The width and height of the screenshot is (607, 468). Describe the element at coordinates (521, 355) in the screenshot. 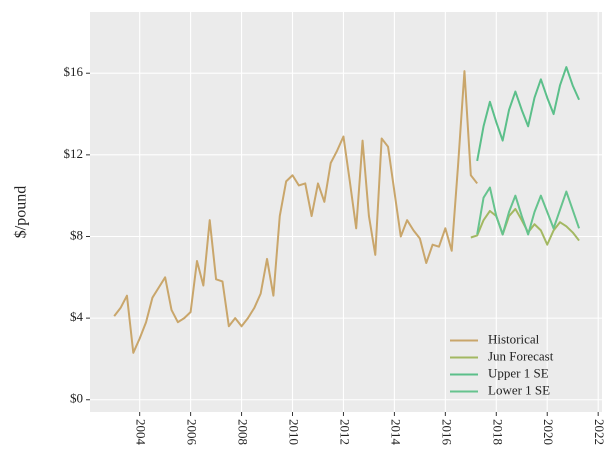

I see `legend-label: Jun Forecast` at that location.